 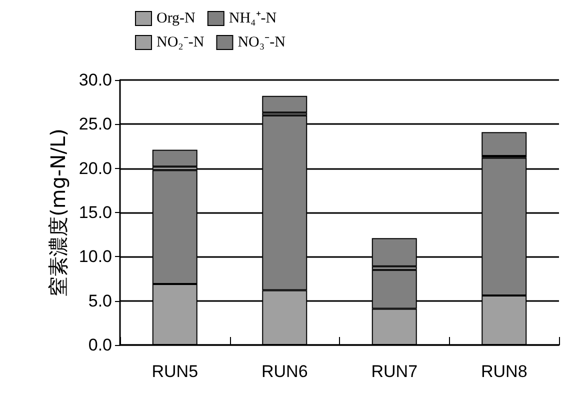 I want to click on x-tick-label: RUN6, so click(x=284, y=371).